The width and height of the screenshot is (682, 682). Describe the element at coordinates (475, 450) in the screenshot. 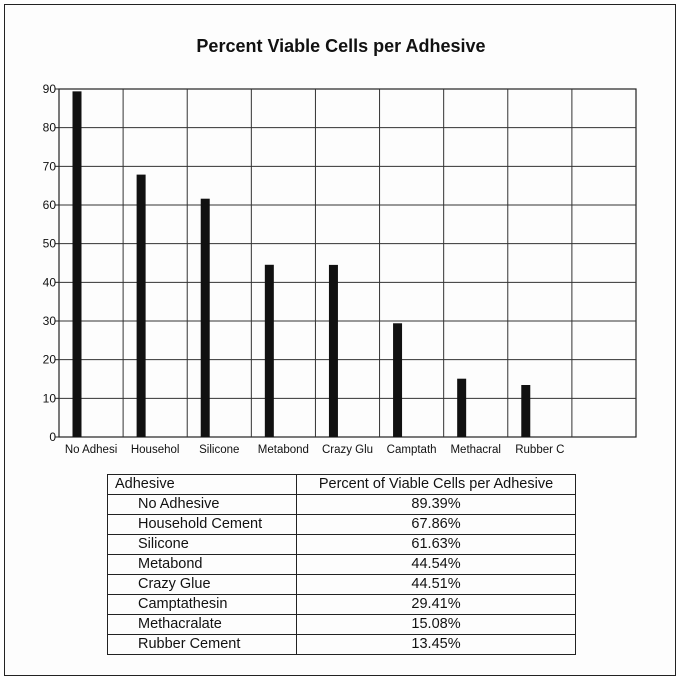

I see `x-tick-label: Methacral` at that location.